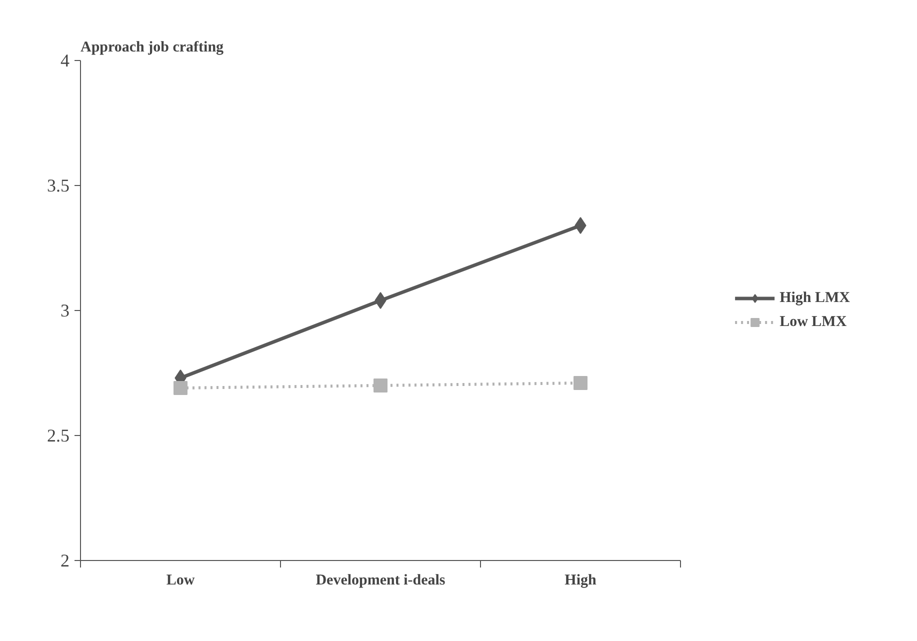 This screenshot has width=917, height=641. I want to click on y-tick-label: 2.5, so click(58, 436).